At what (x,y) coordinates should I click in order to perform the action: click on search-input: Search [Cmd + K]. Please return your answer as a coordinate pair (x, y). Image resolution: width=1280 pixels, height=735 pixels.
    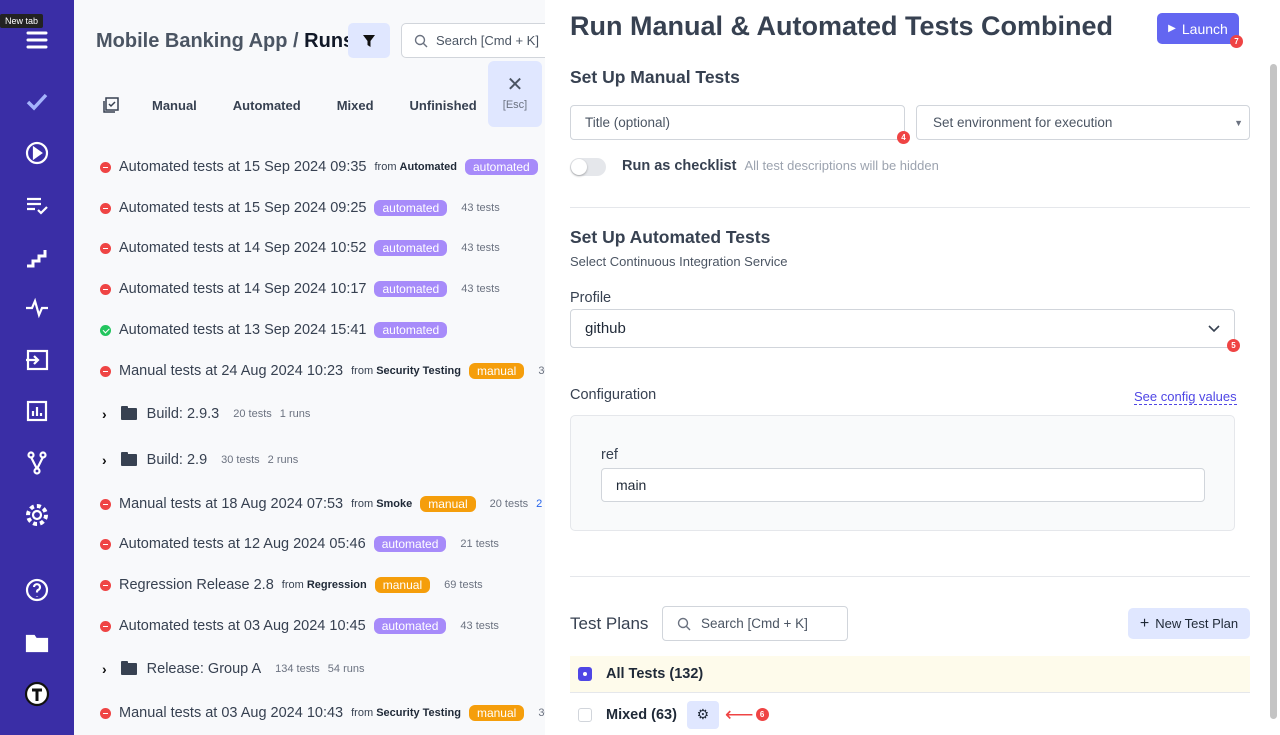
    Looking at the image, I should click on (473, 40).